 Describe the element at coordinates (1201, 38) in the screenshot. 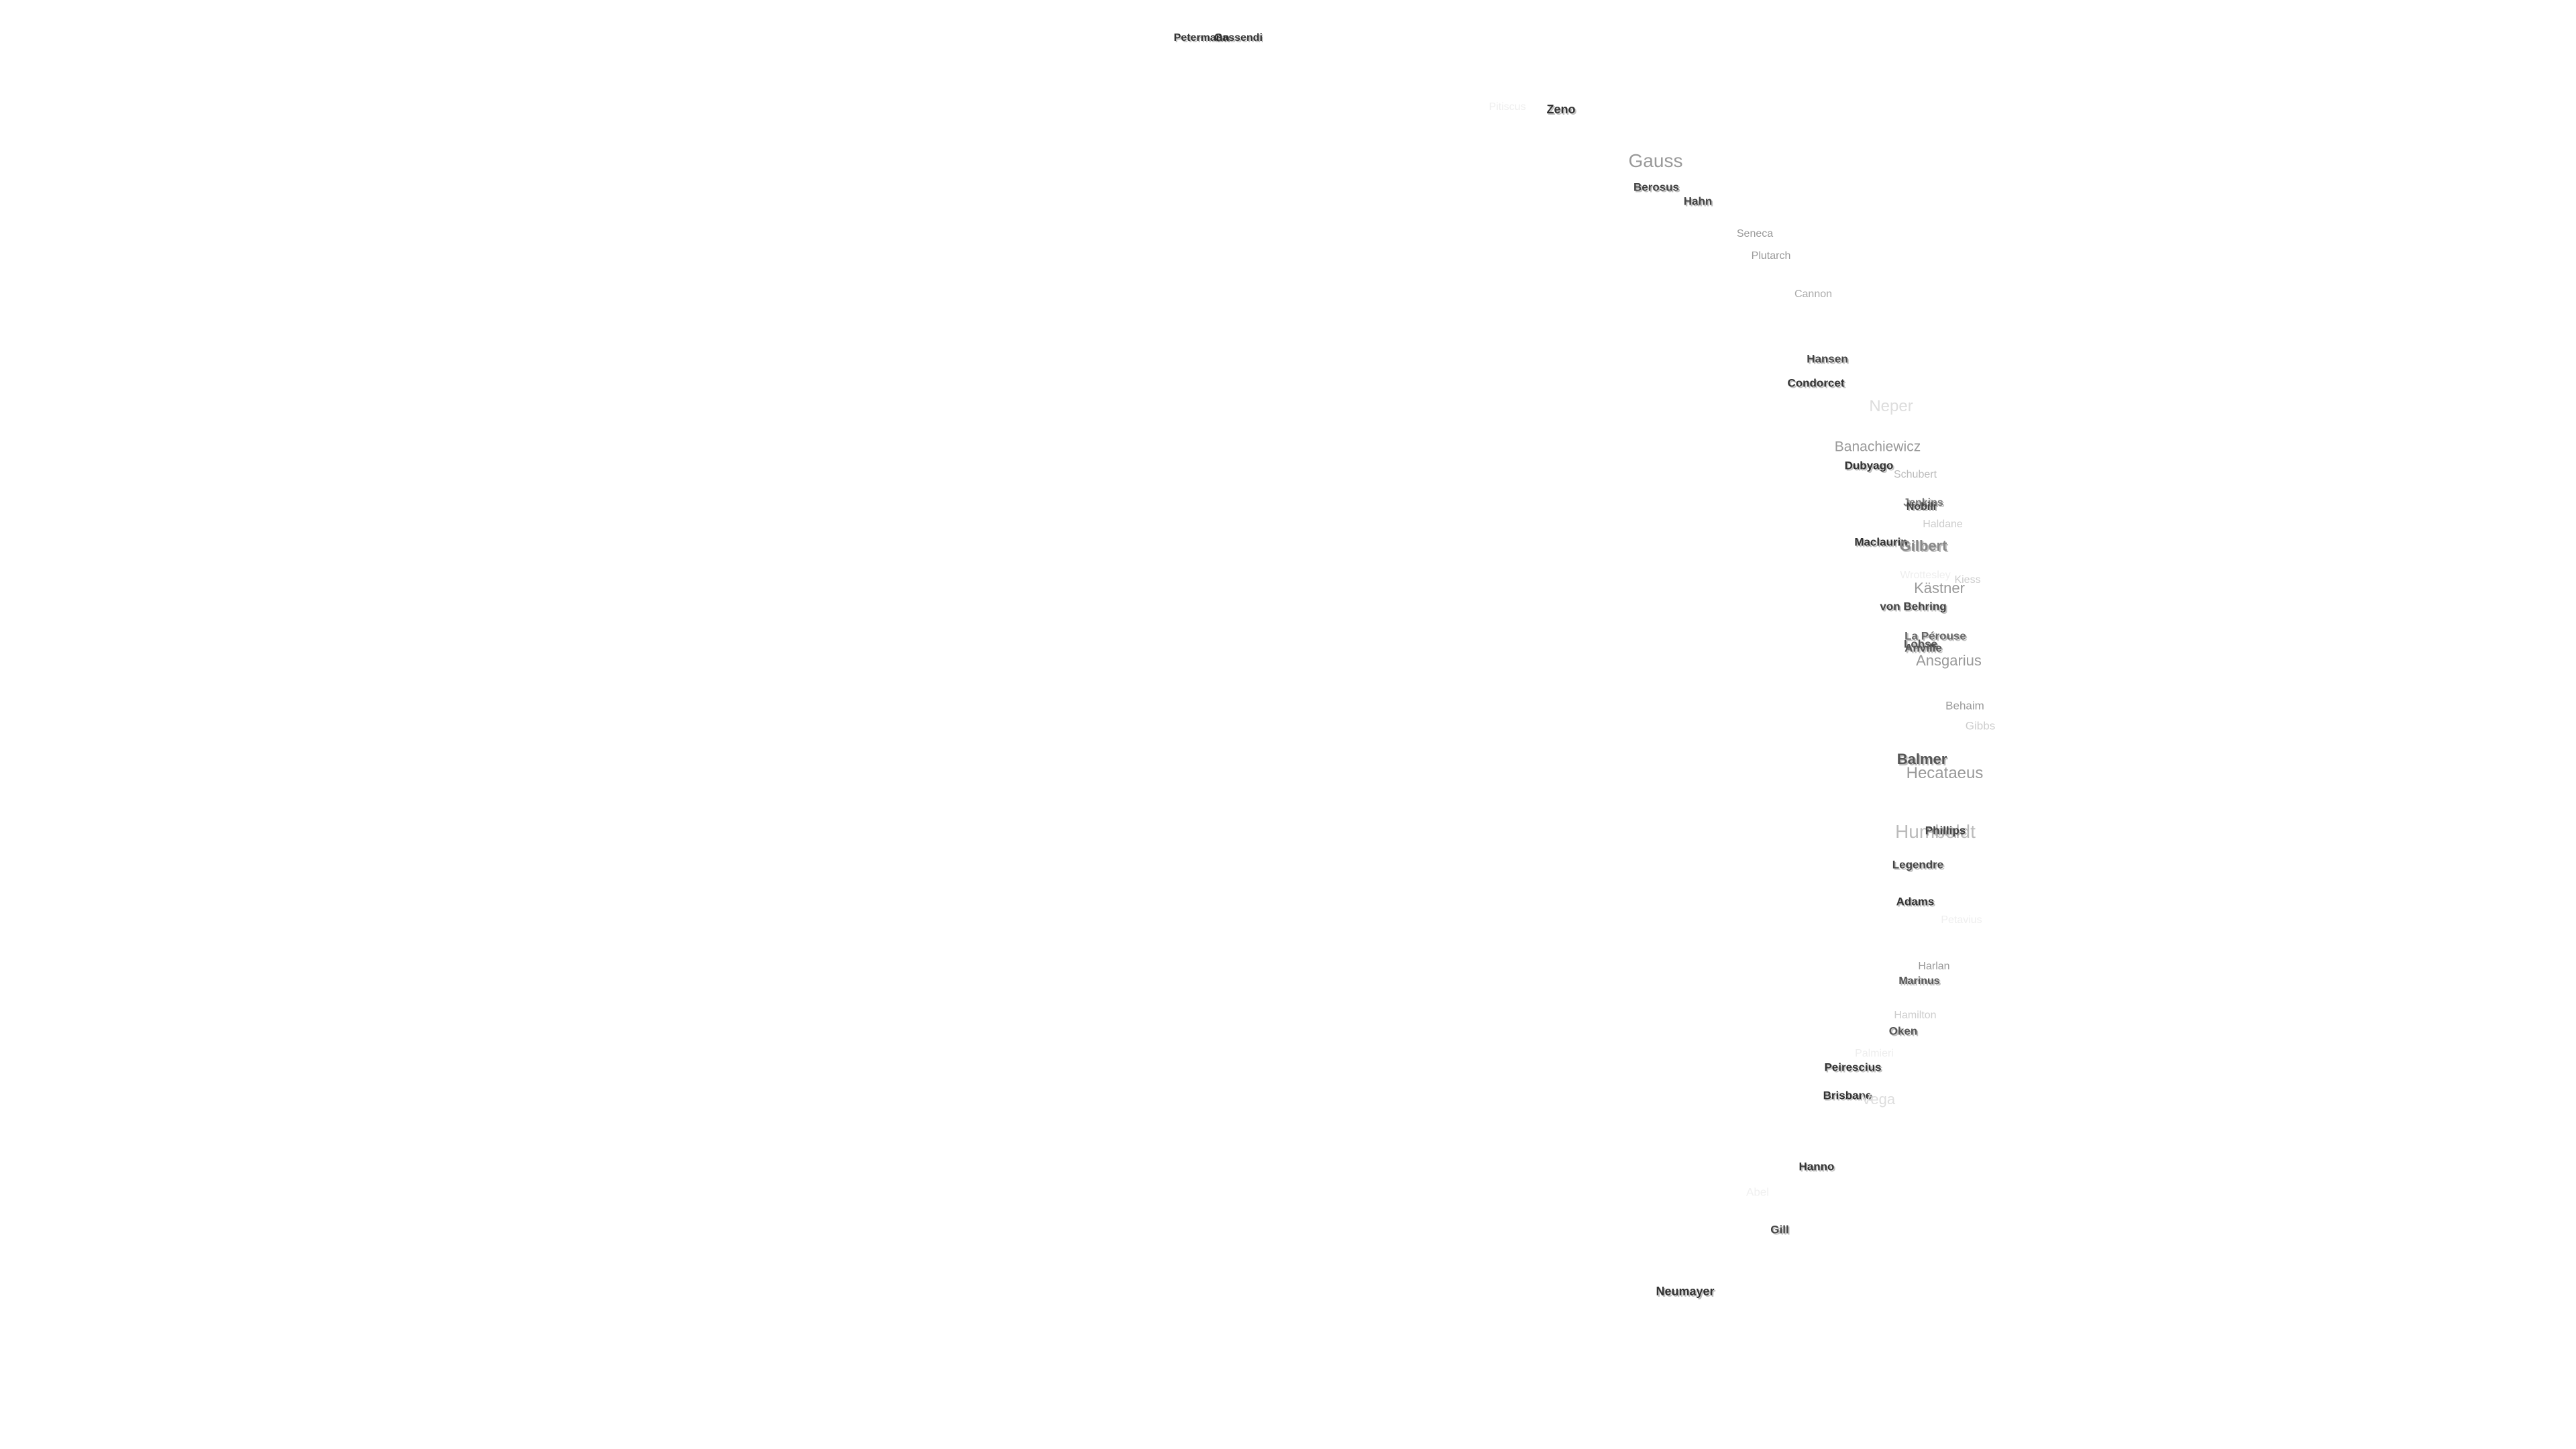

I see `crater-label-petermann: Petermann` at that location.